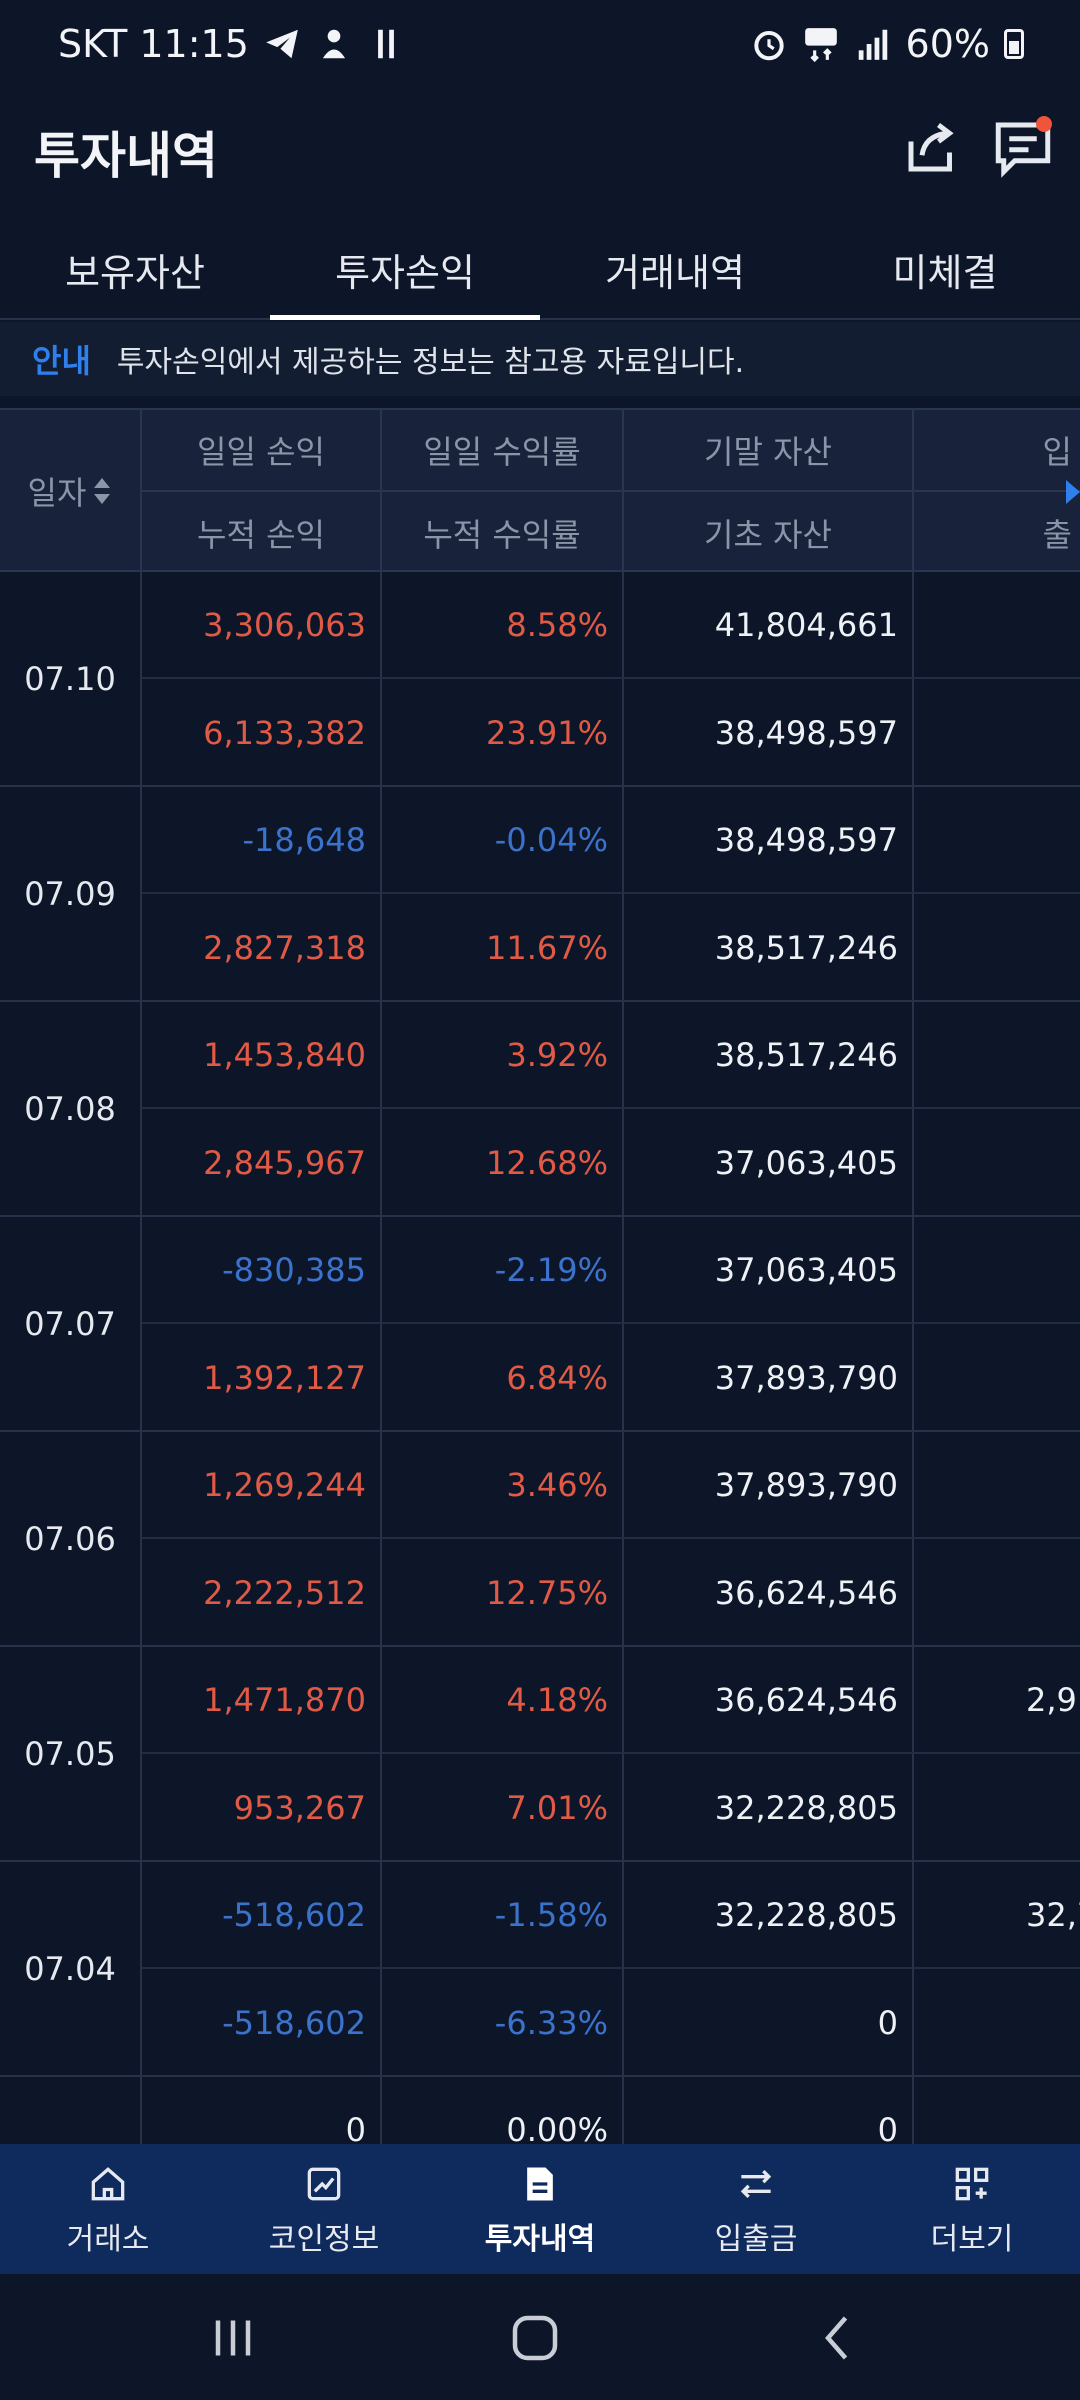  What do you see at coordinates (769, 451) in the screenshot?
I see `header-end-asset: 기말 자산` at bounding box center [769, 451].